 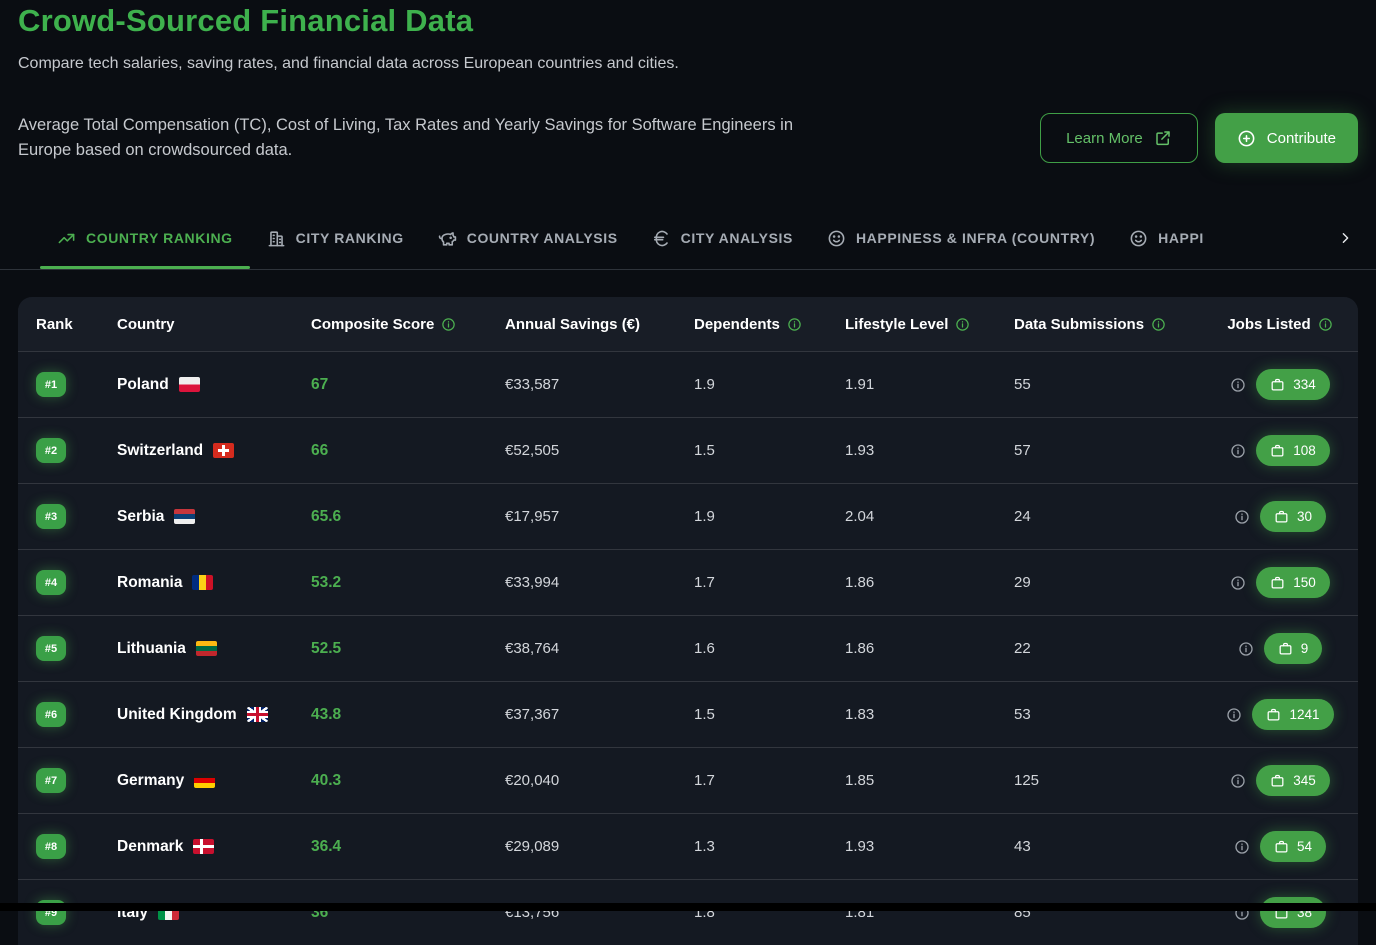 I want to click on data-submissions-cell: 57, so click(x=1022, y=450).